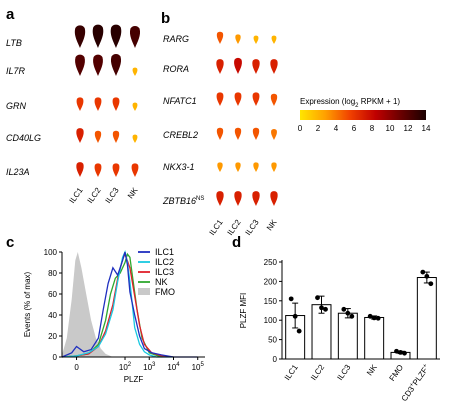 This screenshot has height=414, width=467. What do you see at coordinates (176, 69) in the screenshot?
I see `gene-label: RORA` at bounding box center [176, 69].